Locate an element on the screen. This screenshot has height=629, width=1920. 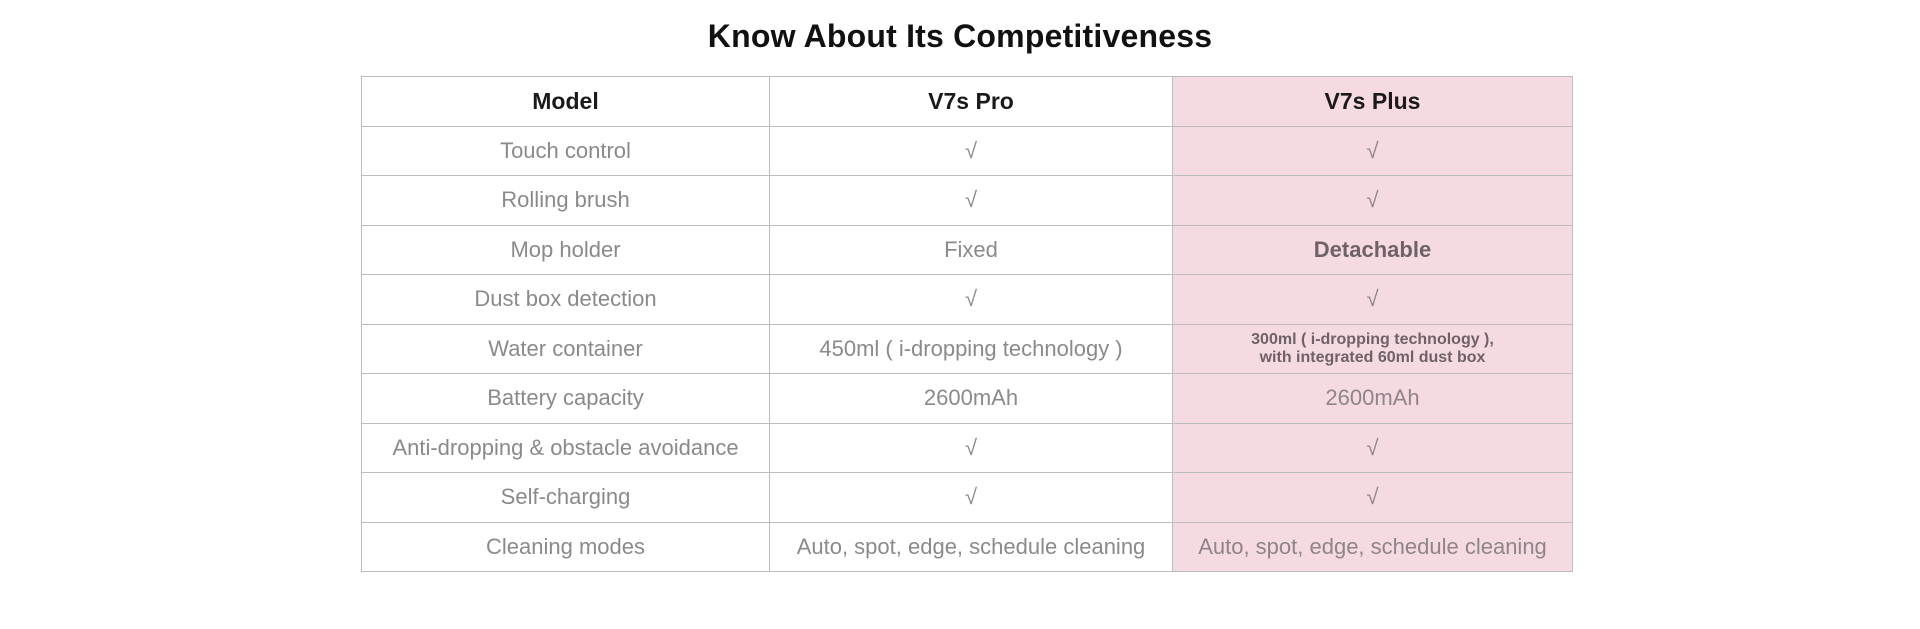
header-model: Model is located at coordinates (565, 101).